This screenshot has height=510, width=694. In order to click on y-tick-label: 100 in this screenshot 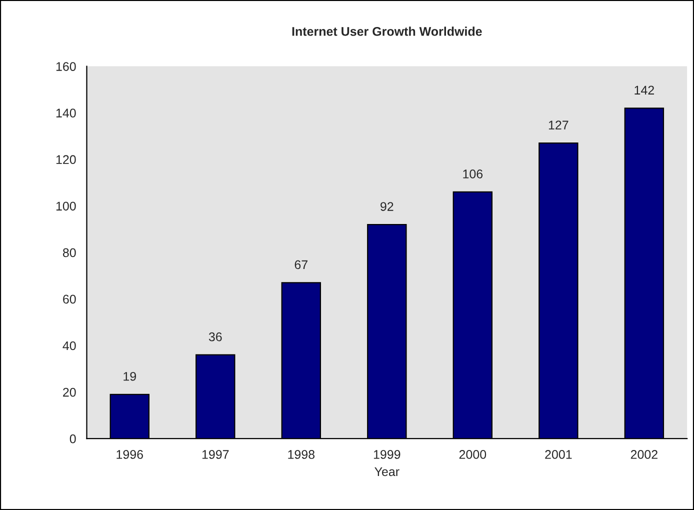, I will do `click(66, 206)`.